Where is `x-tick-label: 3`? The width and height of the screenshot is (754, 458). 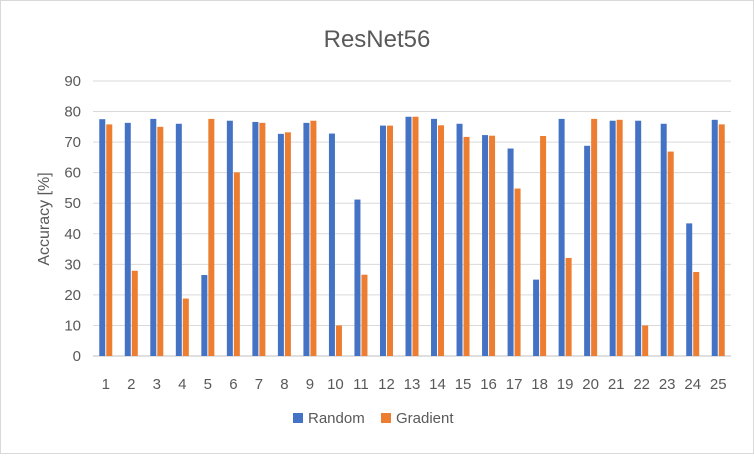 x-tick-label: 3 is located at coordinates (157, 384).